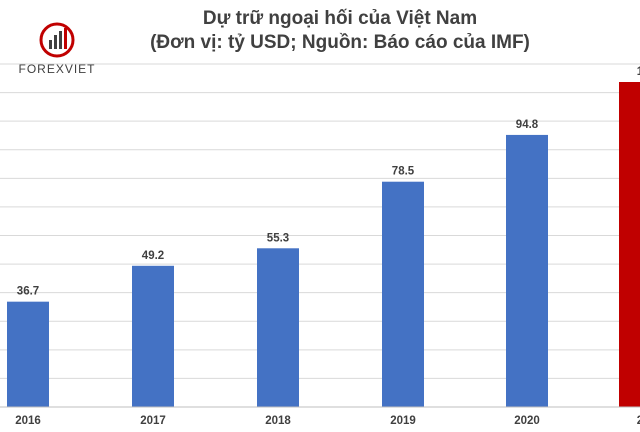 This screenshot has height=432, width=640. Describe the element at coordinates (153, 336) in the screenshot. I see `bar-2017` at that location.